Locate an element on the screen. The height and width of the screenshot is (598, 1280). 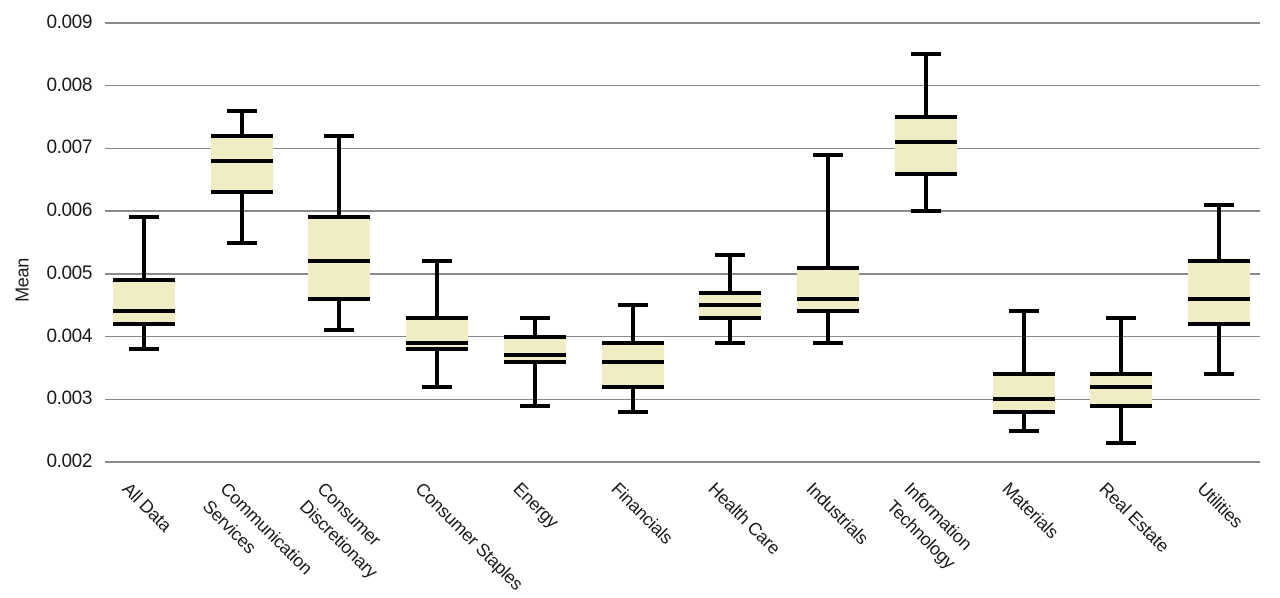
x-tick-label-information-technology: Information Technology is located at coordinates (929, 525).